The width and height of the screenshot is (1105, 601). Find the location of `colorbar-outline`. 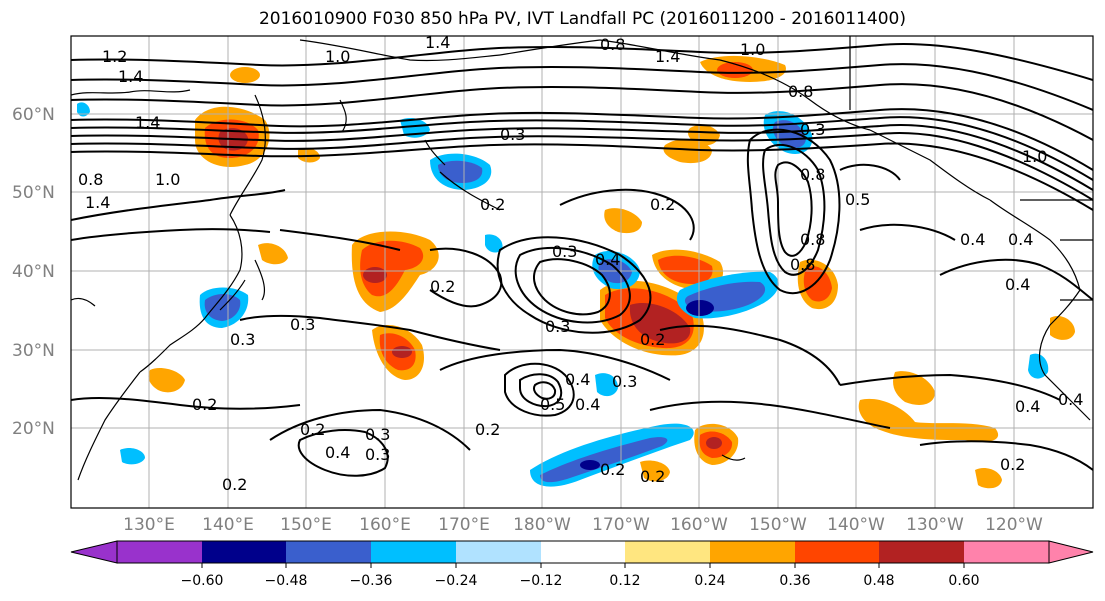

colorbar-outline is located at coordinates (583, 552).